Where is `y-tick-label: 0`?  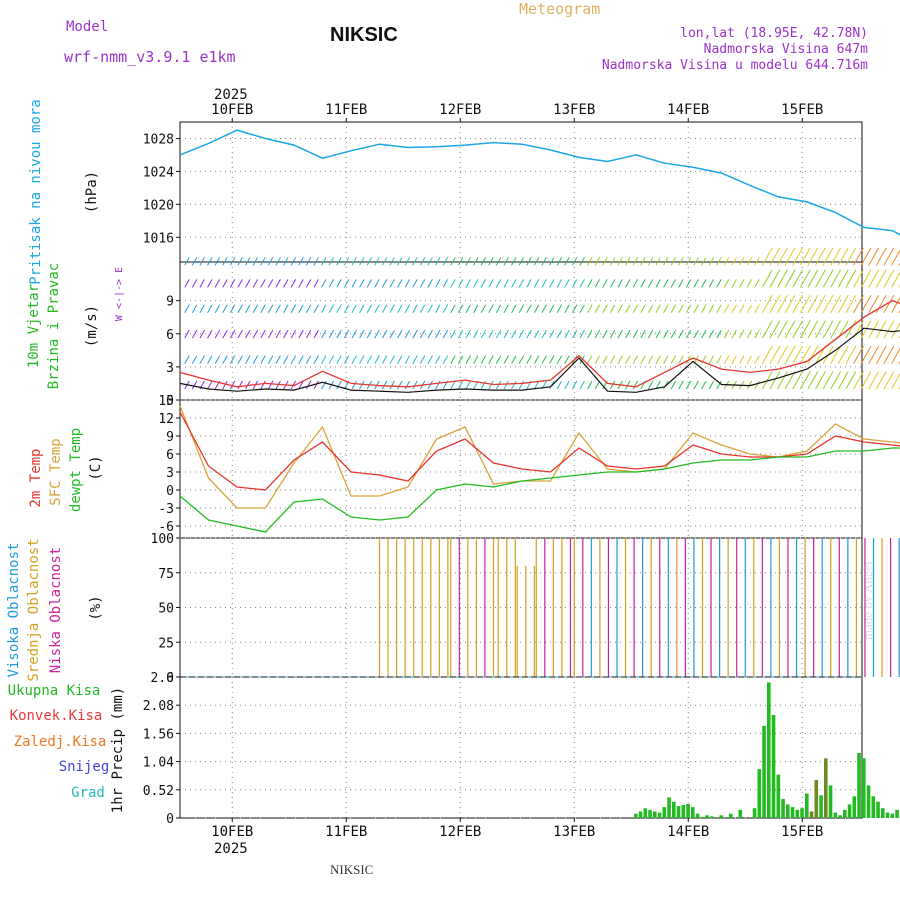 y-tick-label: 0 is located at coordinates (170, 819).